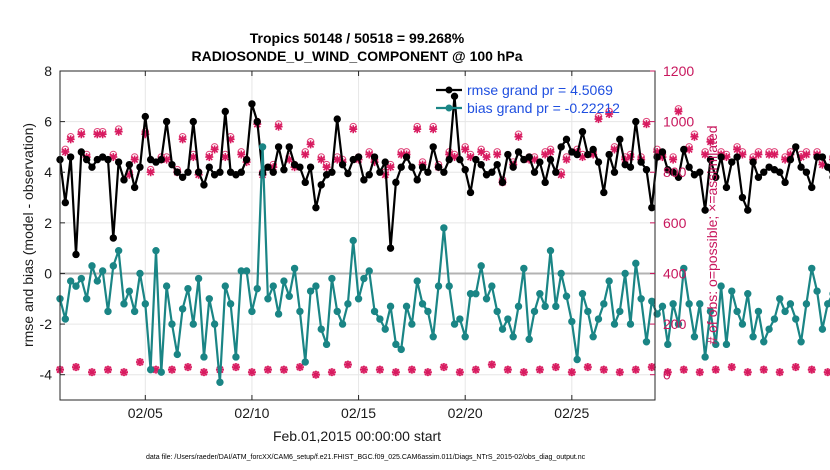 This screenshot has width=830, height=470. I want to click on chart-subtitle: RADIOSONDE_U_WIND_COMPONENT @ 100 hPa, so click(356, 56).